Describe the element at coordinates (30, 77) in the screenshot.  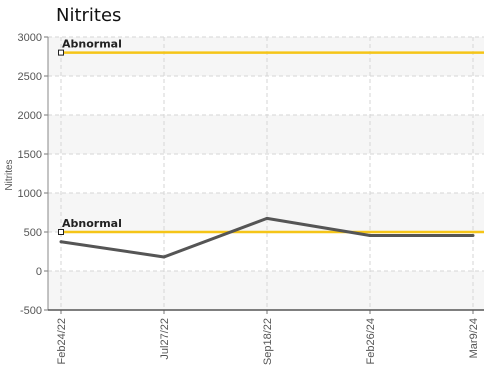
I see `y-tick-label: 2500` at that location.